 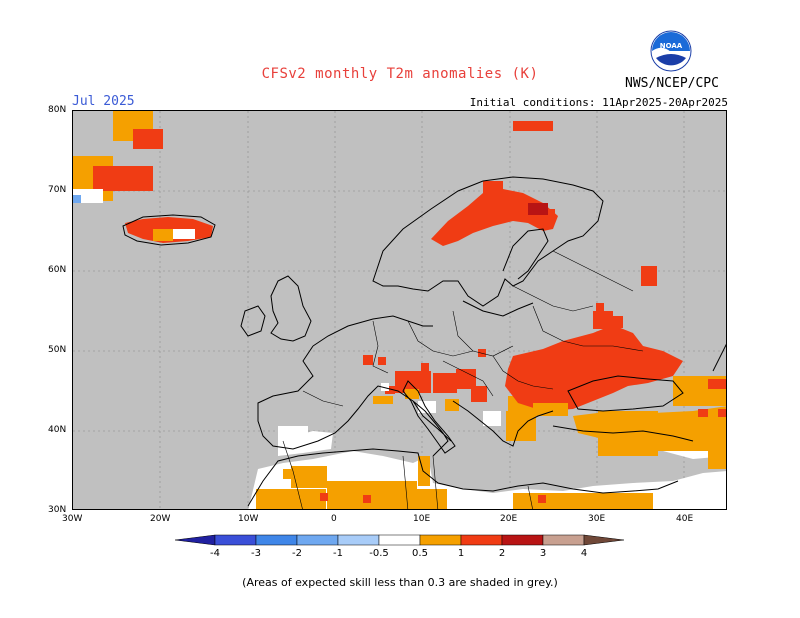 What do you see at coordinates (537, 422) in the screenshot?
I see `balkans-warm` at bounding box center [537, 422].